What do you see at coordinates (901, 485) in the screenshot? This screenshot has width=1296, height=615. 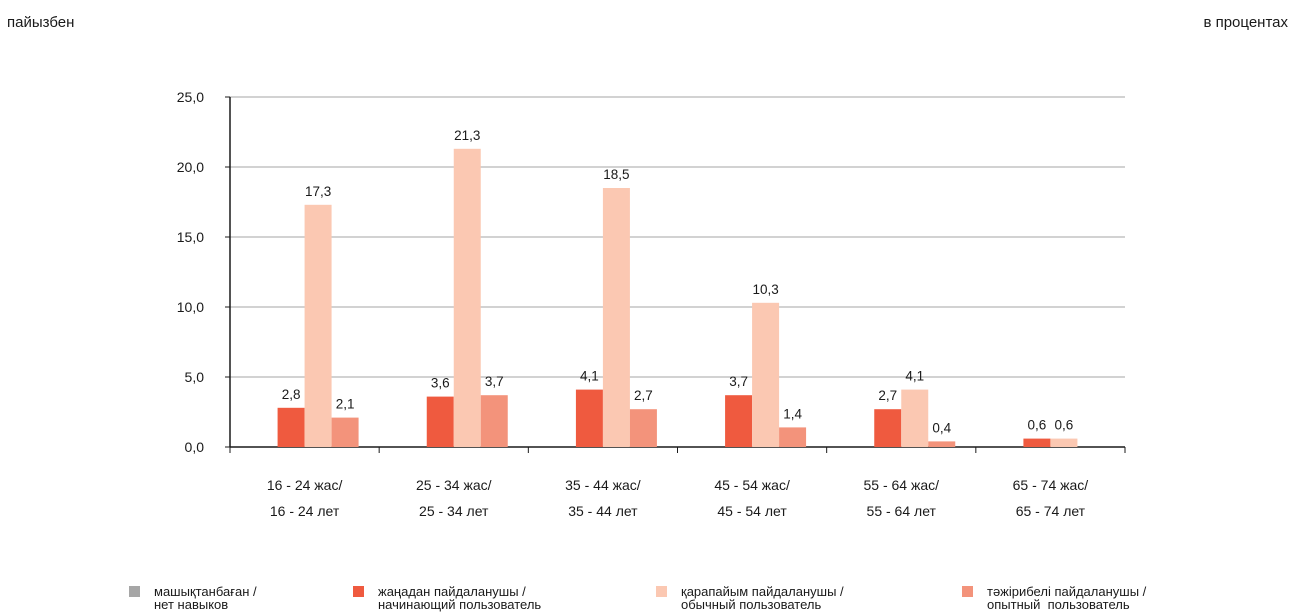 I see `x-tick-label: 55 - 64 жас/` at bounding box center [901, 485].